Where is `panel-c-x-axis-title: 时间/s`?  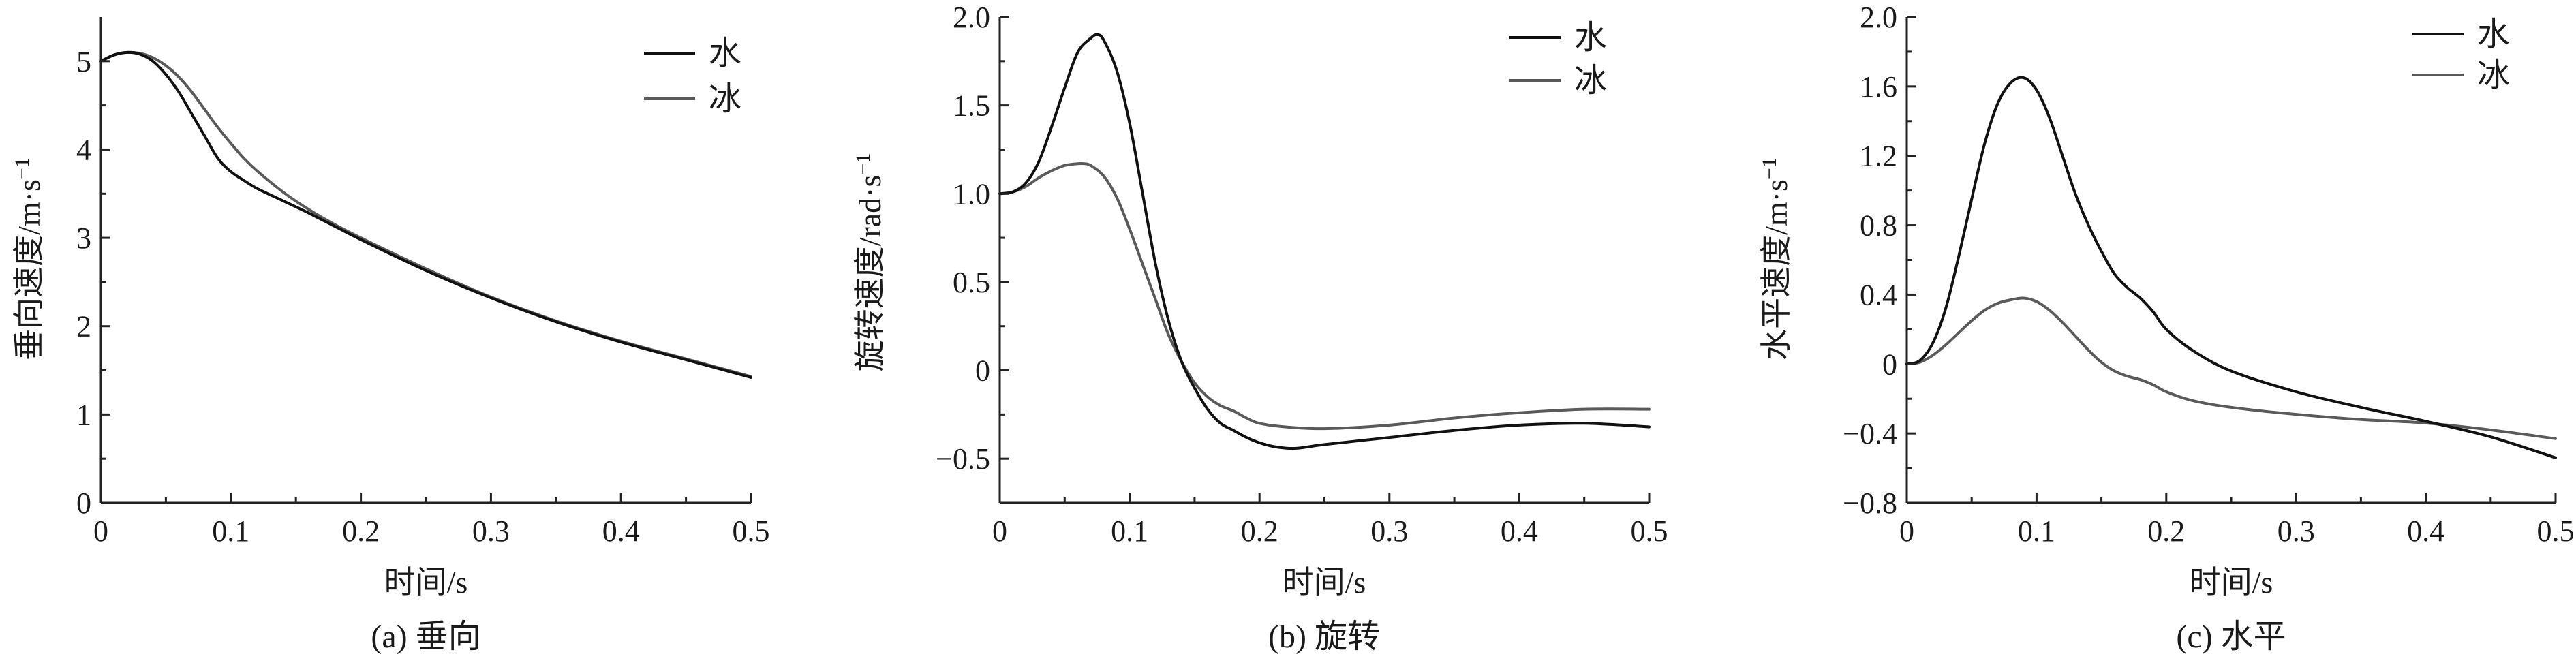 panel-c-x-axis-title: 时间/s is located at coordinates (2231, 582).